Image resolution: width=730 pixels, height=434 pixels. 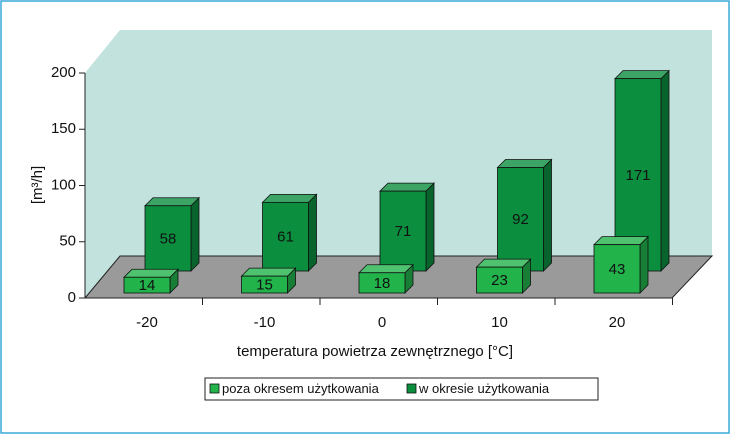 I want to click on value-label: 71, so click(x=403, y=231).